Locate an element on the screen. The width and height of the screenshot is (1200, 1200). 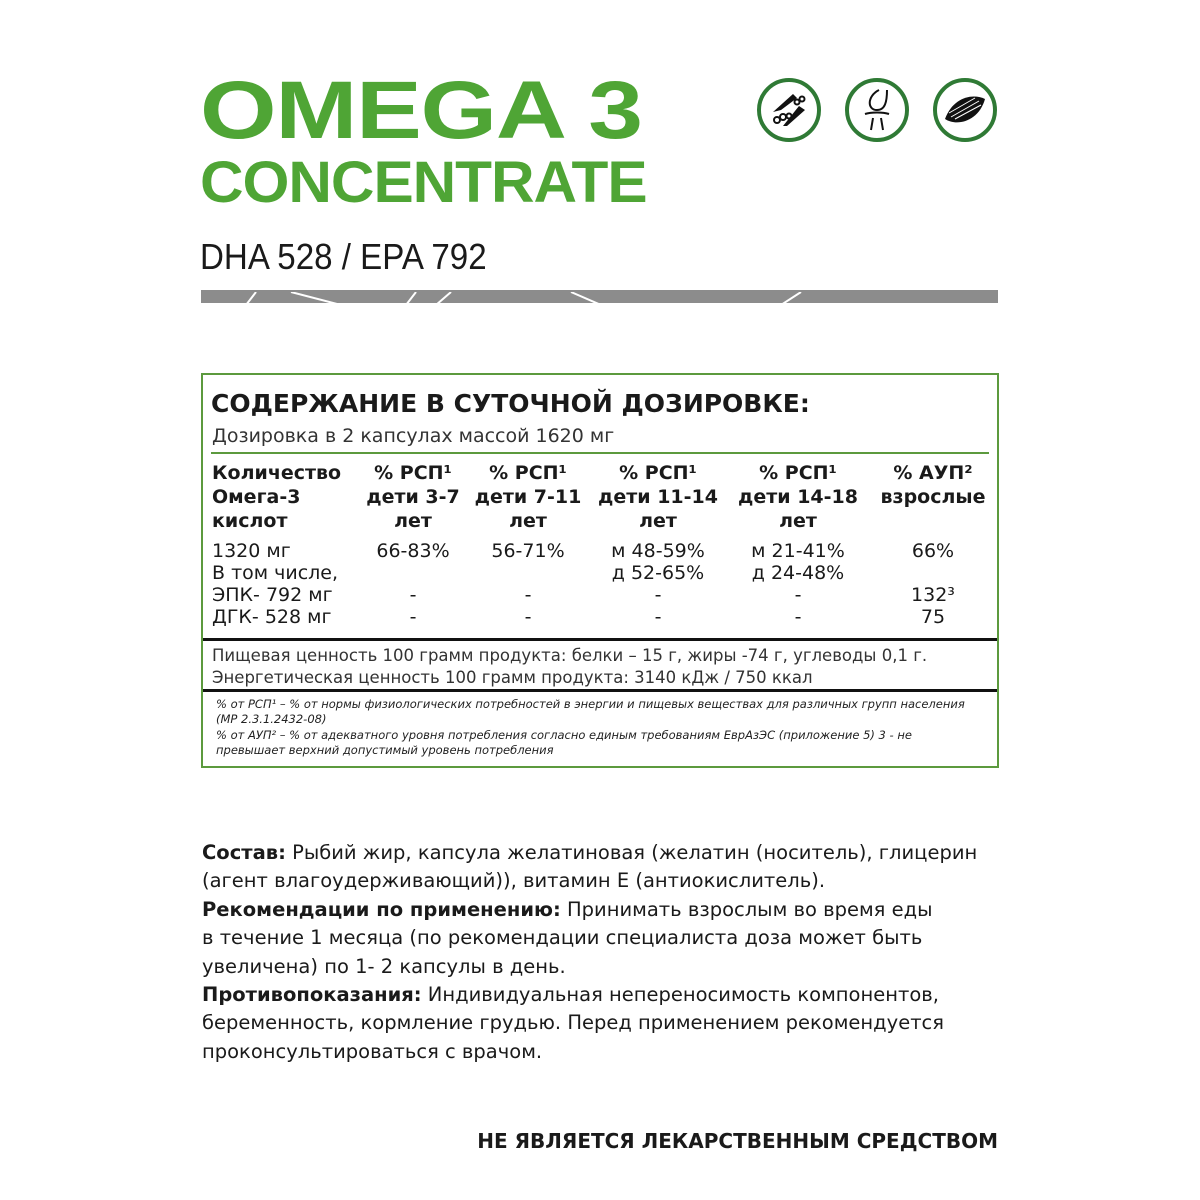
table-cell: В том числе, is located at coordinates (275, 573).